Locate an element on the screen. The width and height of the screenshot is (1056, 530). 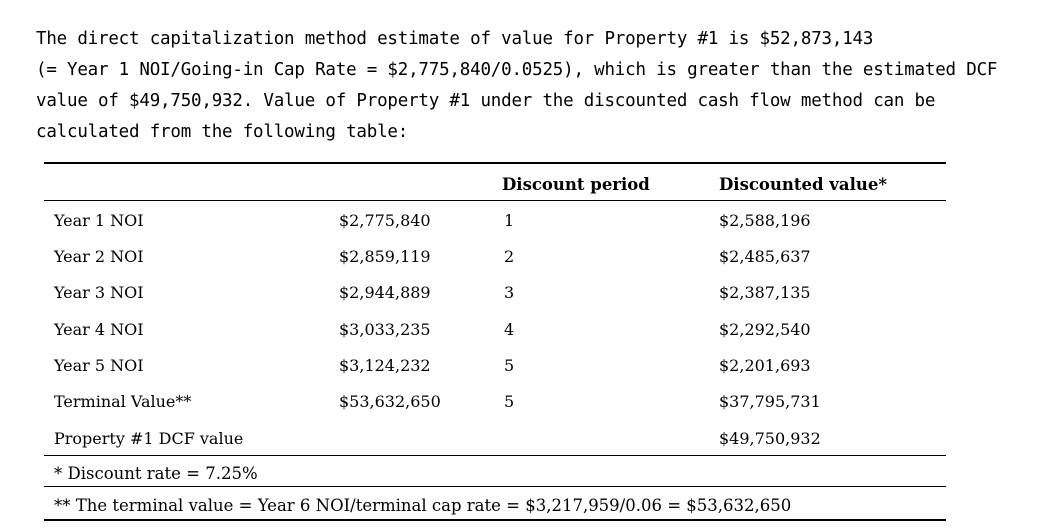
table-bottom-rule is located at coordinates (495, 520).